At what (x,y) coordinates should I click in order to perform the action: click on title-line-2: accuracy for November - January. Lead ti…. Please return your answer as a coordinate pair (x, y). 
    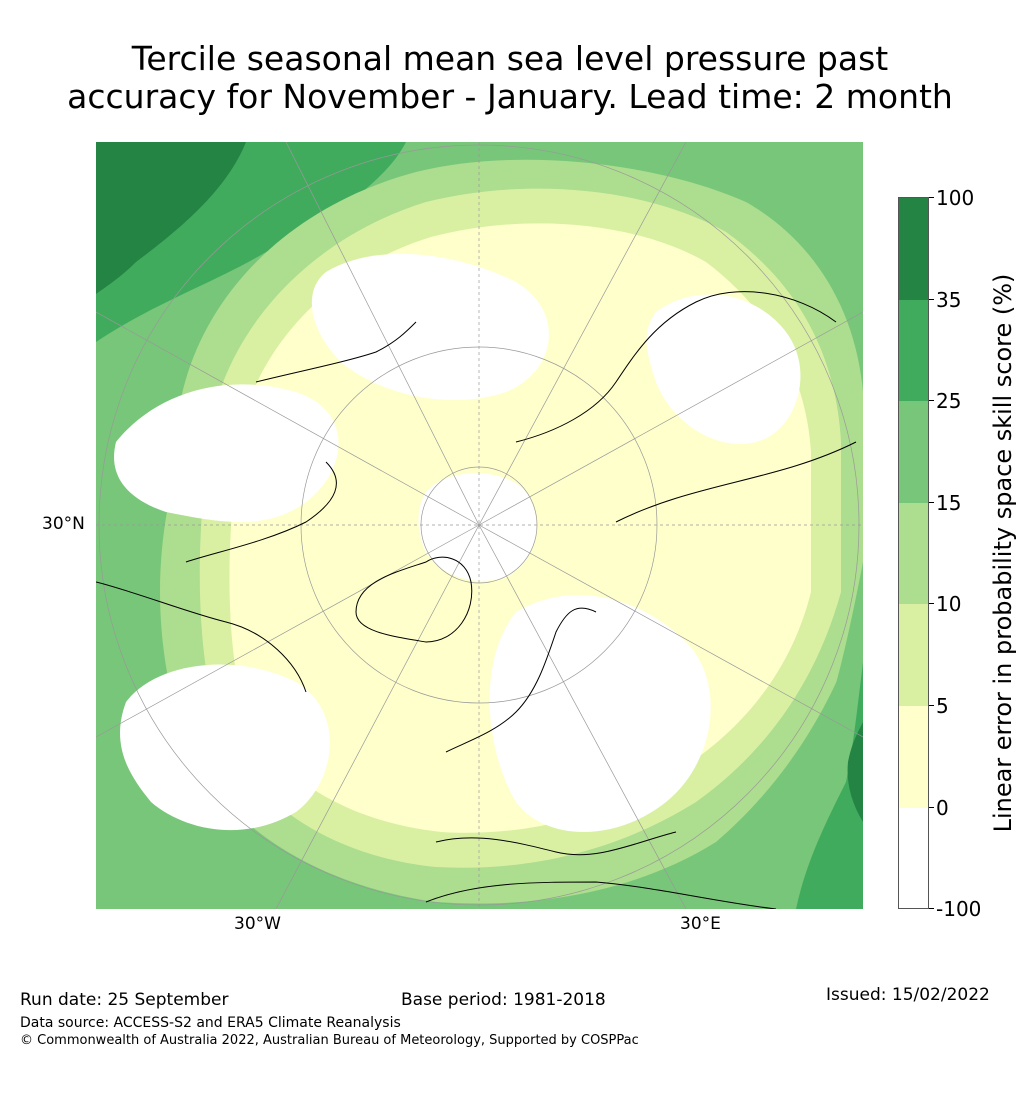
    Looking at the image, I should click on (510, 96).